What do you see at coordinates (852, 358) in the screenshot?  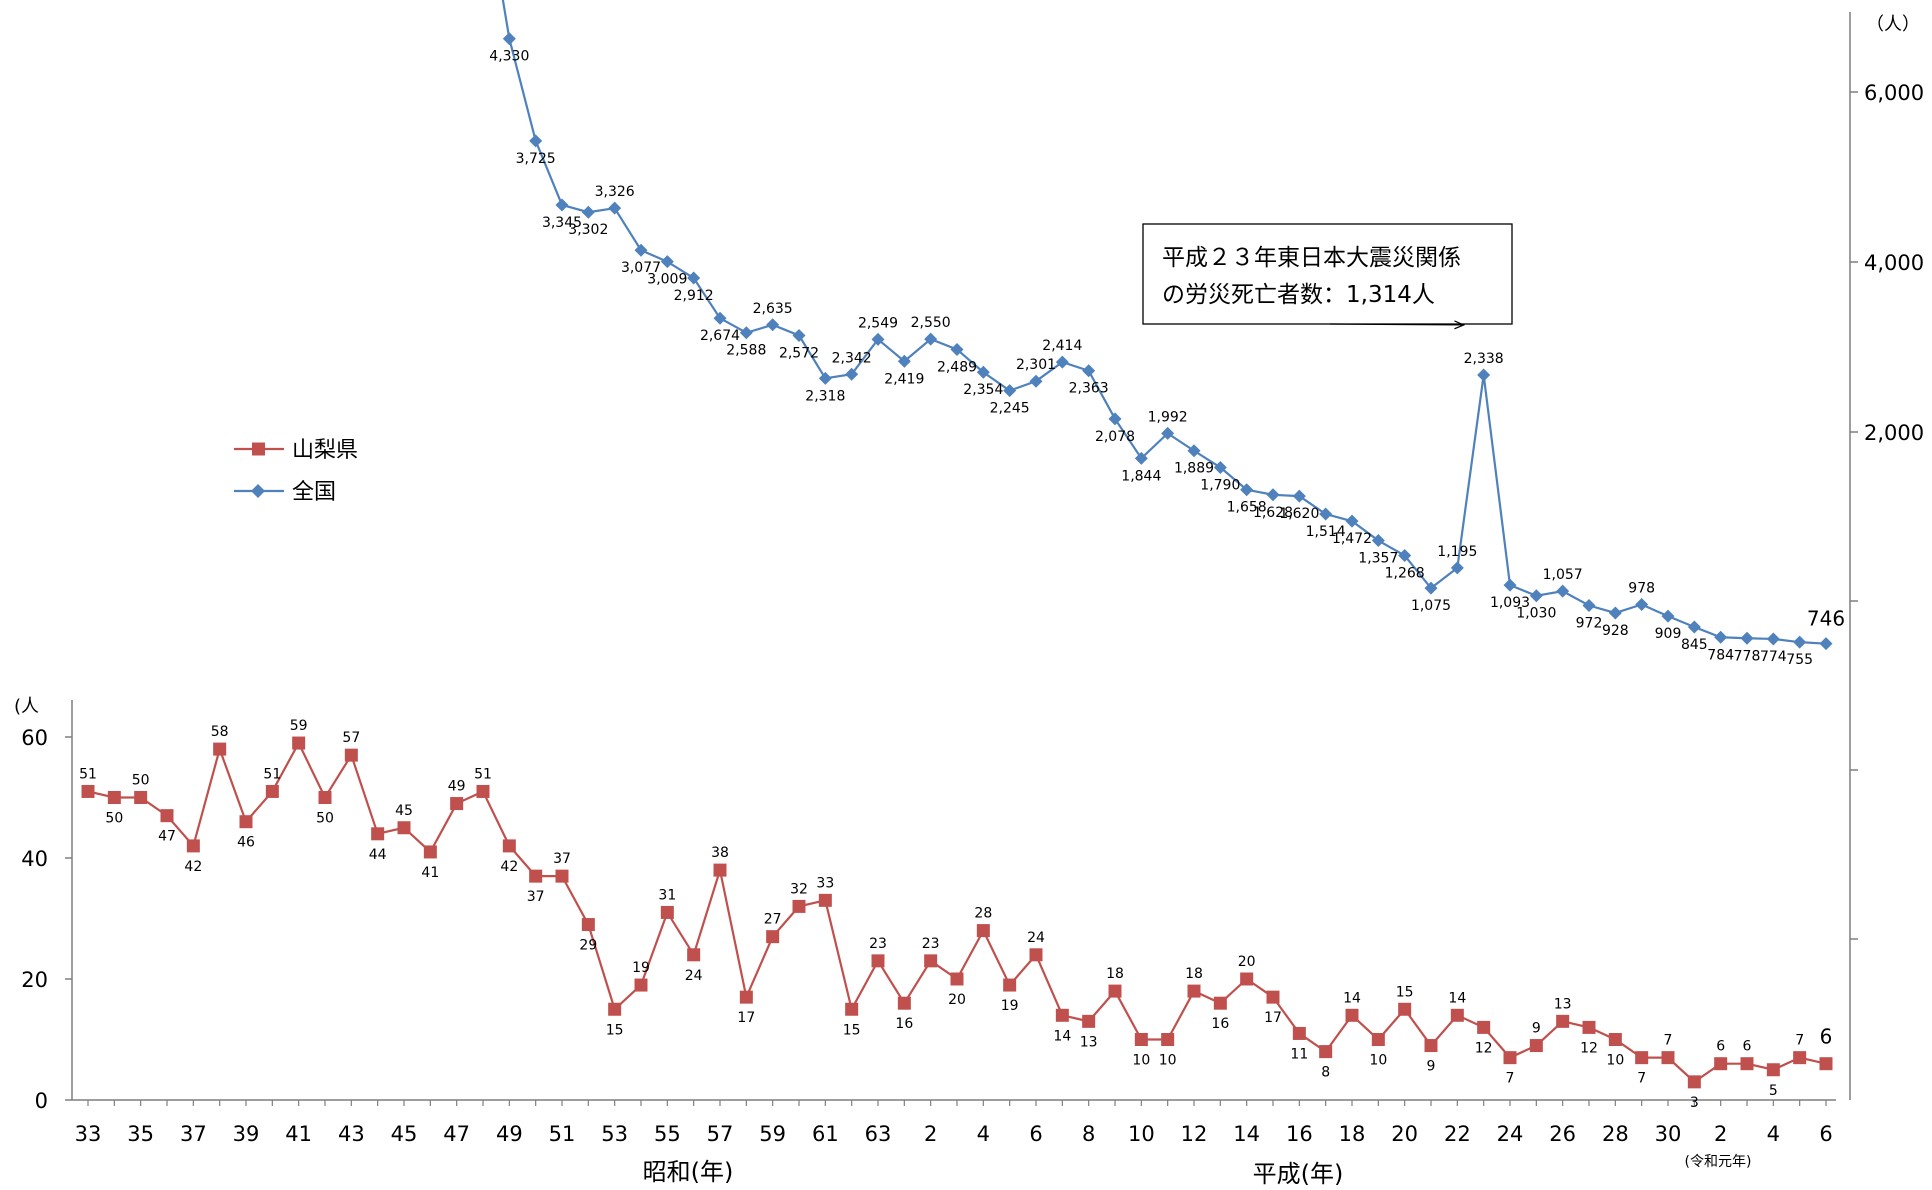 I see `national-point-label: 2,342` at bounding box center [852, 358].